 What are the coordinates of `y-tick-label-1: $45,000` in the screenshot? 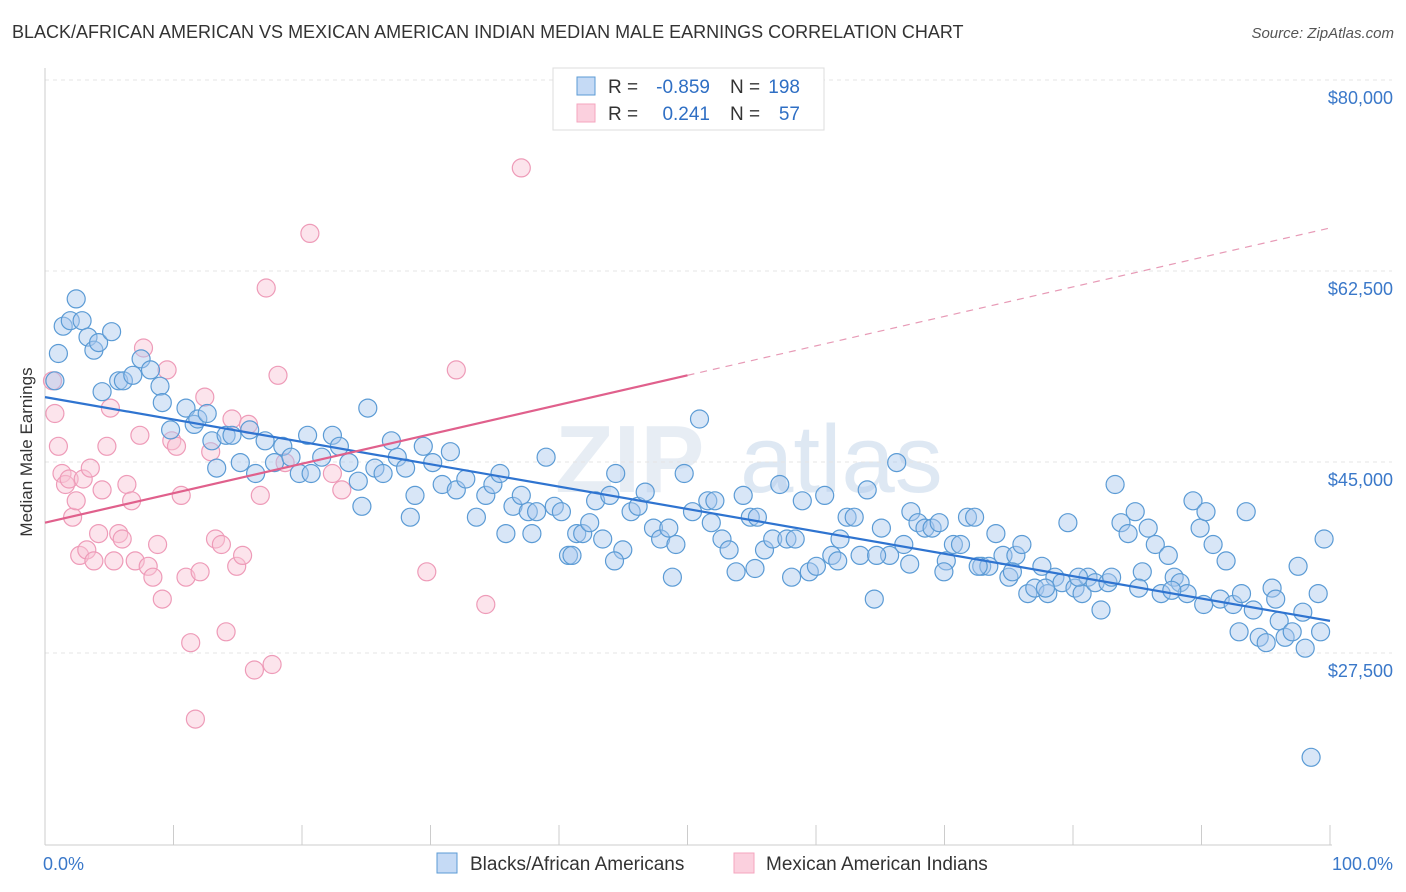 It's located at (1360, 480).